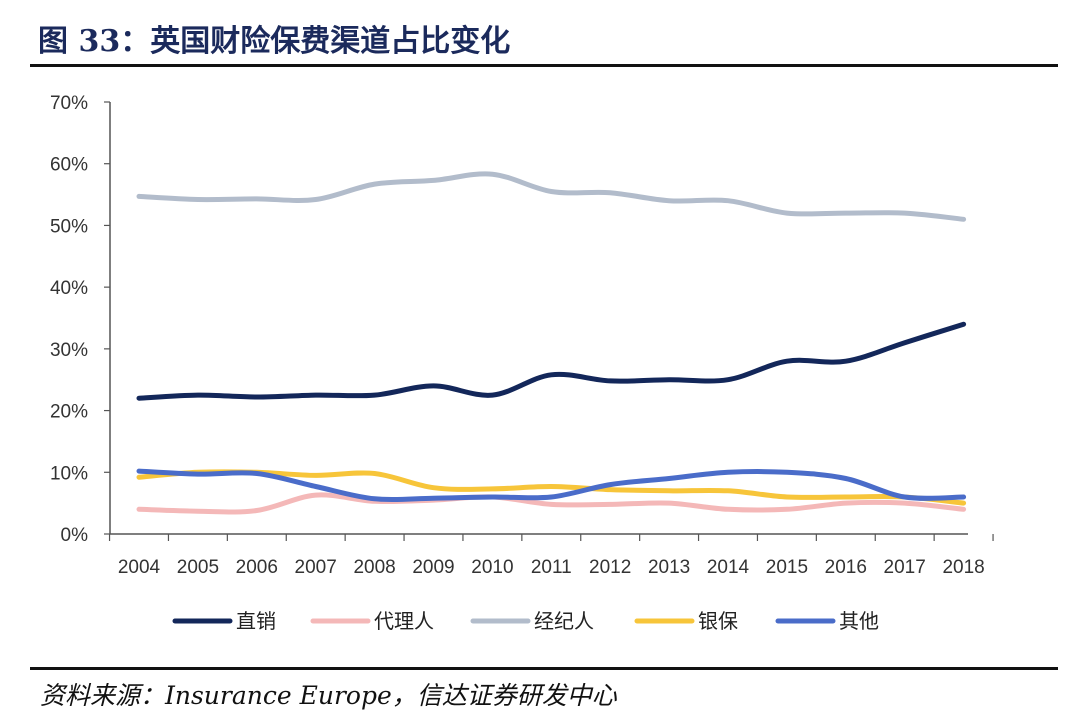  What do you see at coordinates (69, 103) in the screenshot?
I see `y-tick-label: 70%` at bounding box center [69, 103].